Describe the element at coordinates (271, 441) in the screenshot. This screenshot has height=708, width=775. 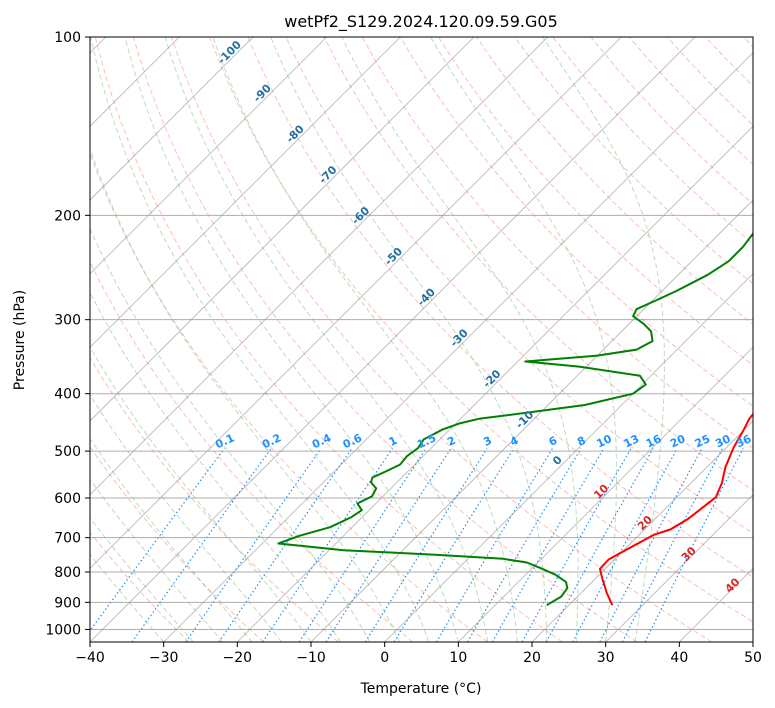
I see `mixing-ratio-label: 0.2` at that location.